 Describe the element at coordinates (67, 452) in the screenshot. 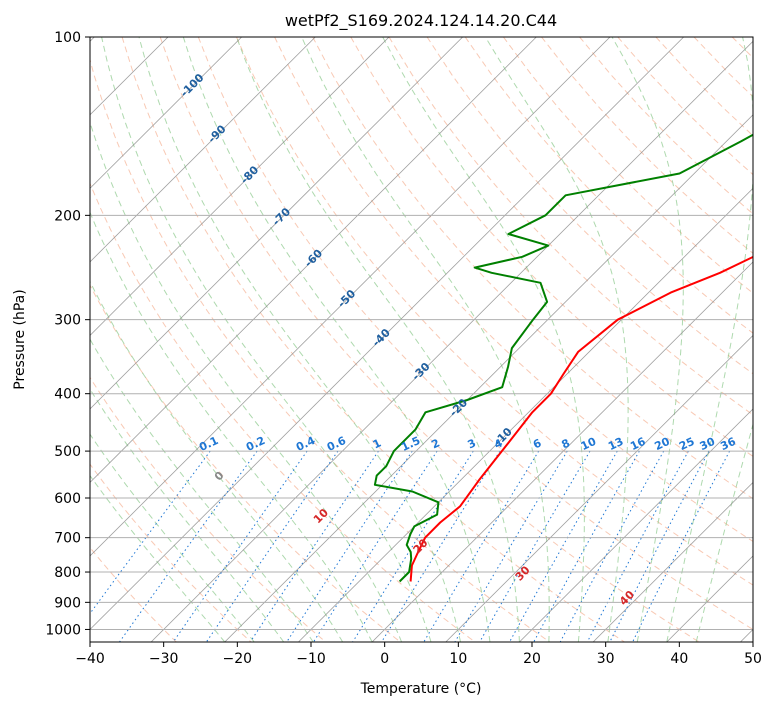

I see `y-tick-label: 500` at that location.